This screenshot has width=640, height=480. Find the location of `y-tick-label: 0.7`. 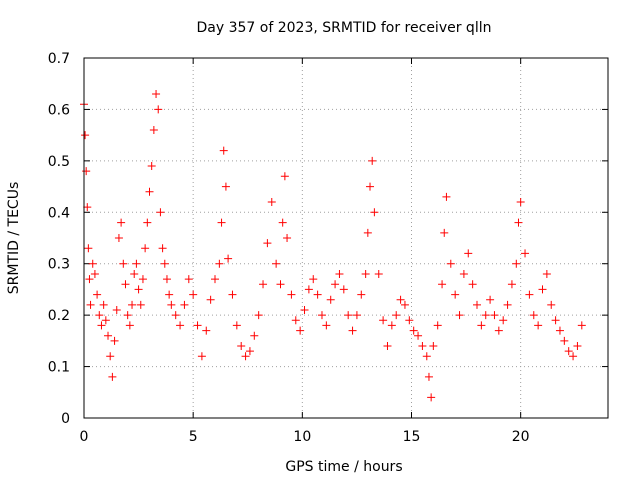

y-tick-label: 0.7 is located at coordinates (59, 59).